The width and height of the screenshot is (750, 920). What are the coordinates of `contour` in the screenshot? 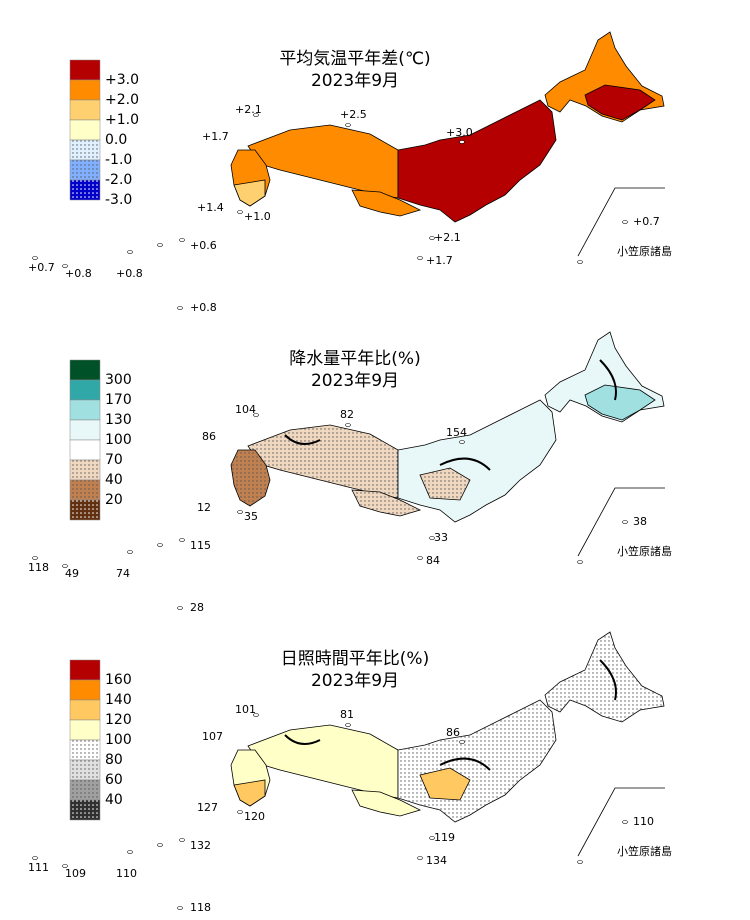 It's located at (450, 715).